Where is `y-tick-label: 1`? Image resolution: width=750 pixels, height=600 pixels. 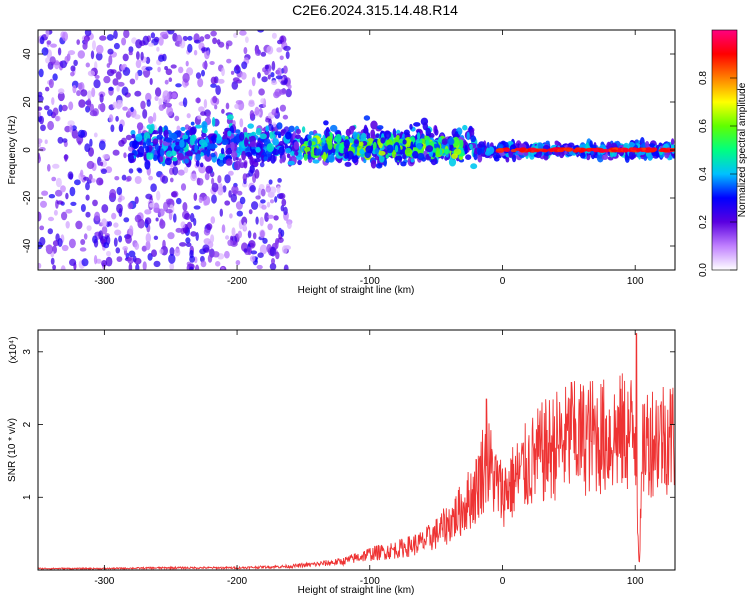
y-tick-label: 1 is located at coordinates (27, 497).